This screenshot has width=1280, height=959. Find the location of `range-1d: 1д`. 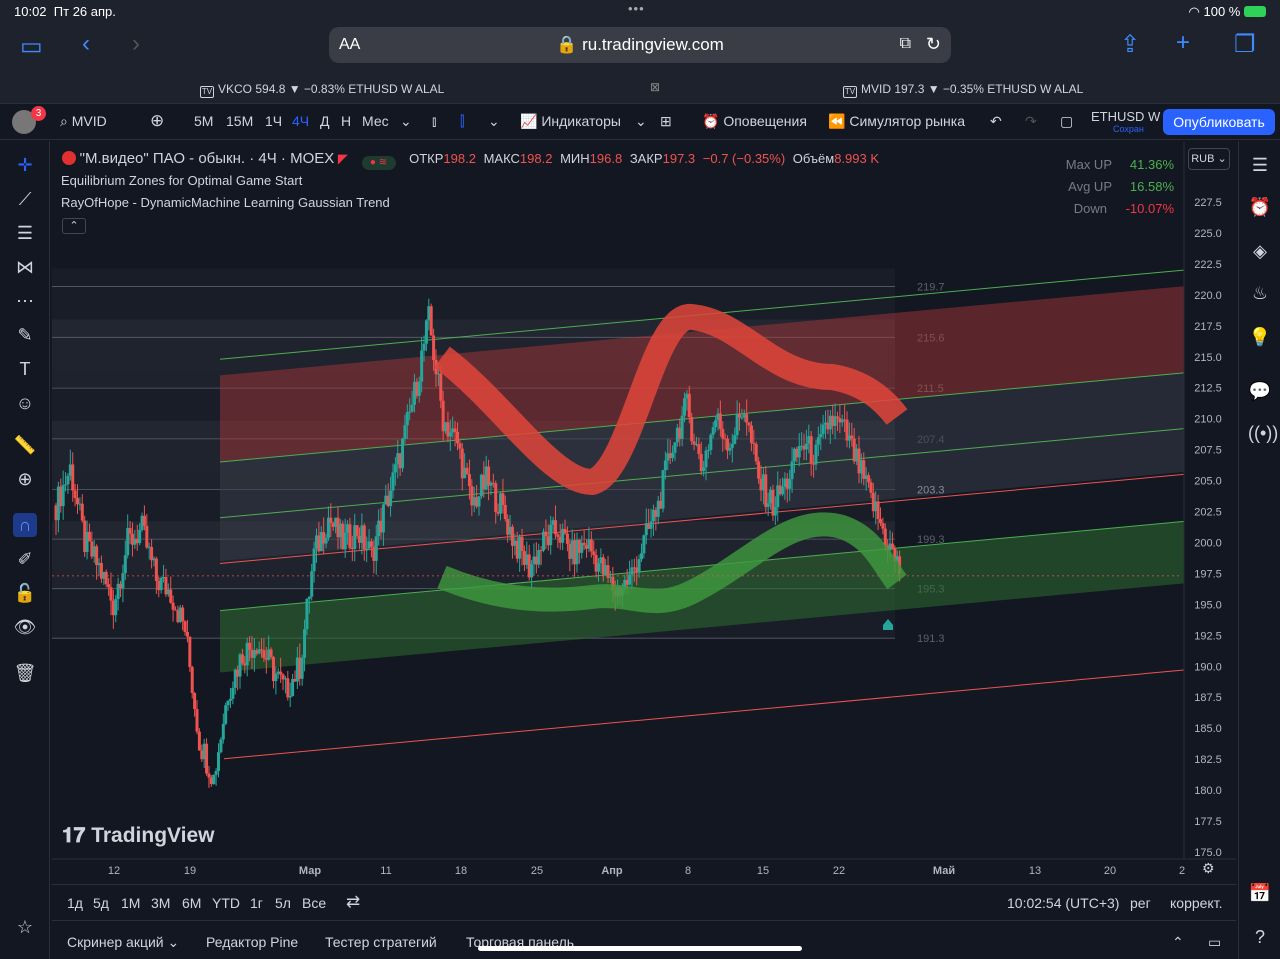

range-1d: 1д is located at coordinates (75, 903).